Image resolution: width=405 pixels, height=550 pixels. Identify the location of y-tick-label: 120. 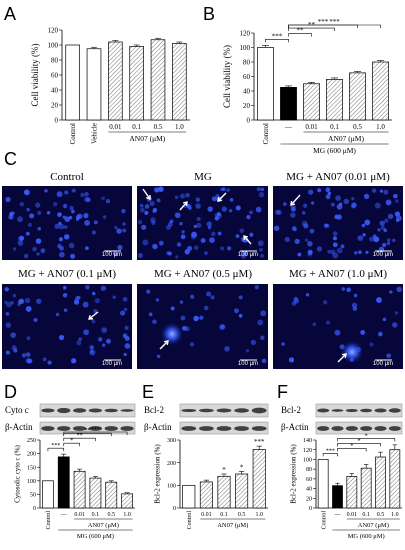
(245, 33).